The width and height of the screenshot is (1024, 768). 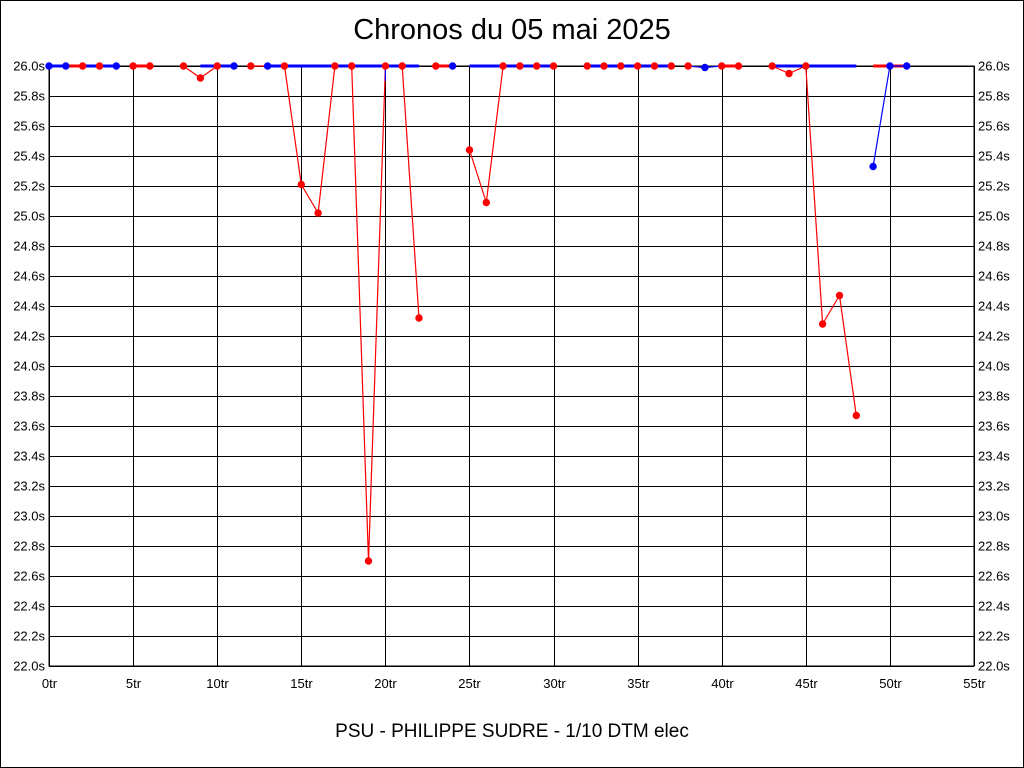 What do you see at coordinates (29, 636) in the screenshot?
I see `y-tick-label: 22.2s` at bounding box center [29, 636].